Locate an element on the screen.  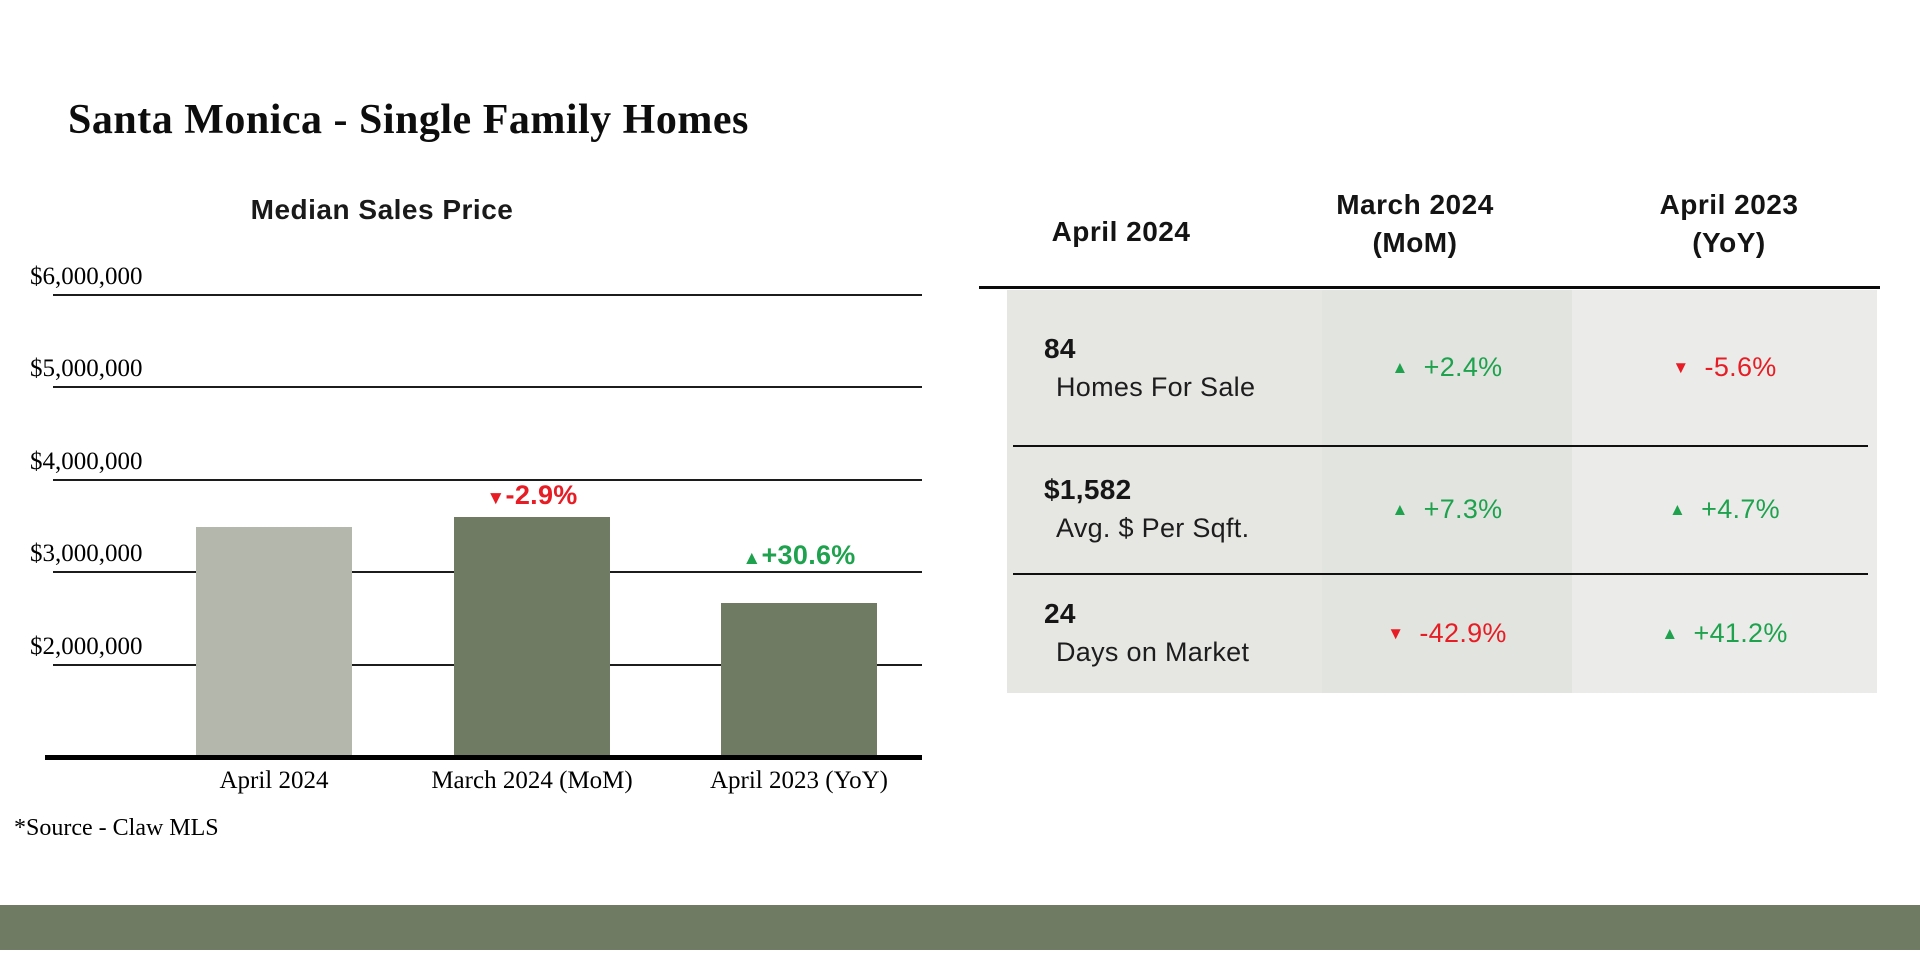
bar-change-text: -2.9% is located at coordinates (541, 495).